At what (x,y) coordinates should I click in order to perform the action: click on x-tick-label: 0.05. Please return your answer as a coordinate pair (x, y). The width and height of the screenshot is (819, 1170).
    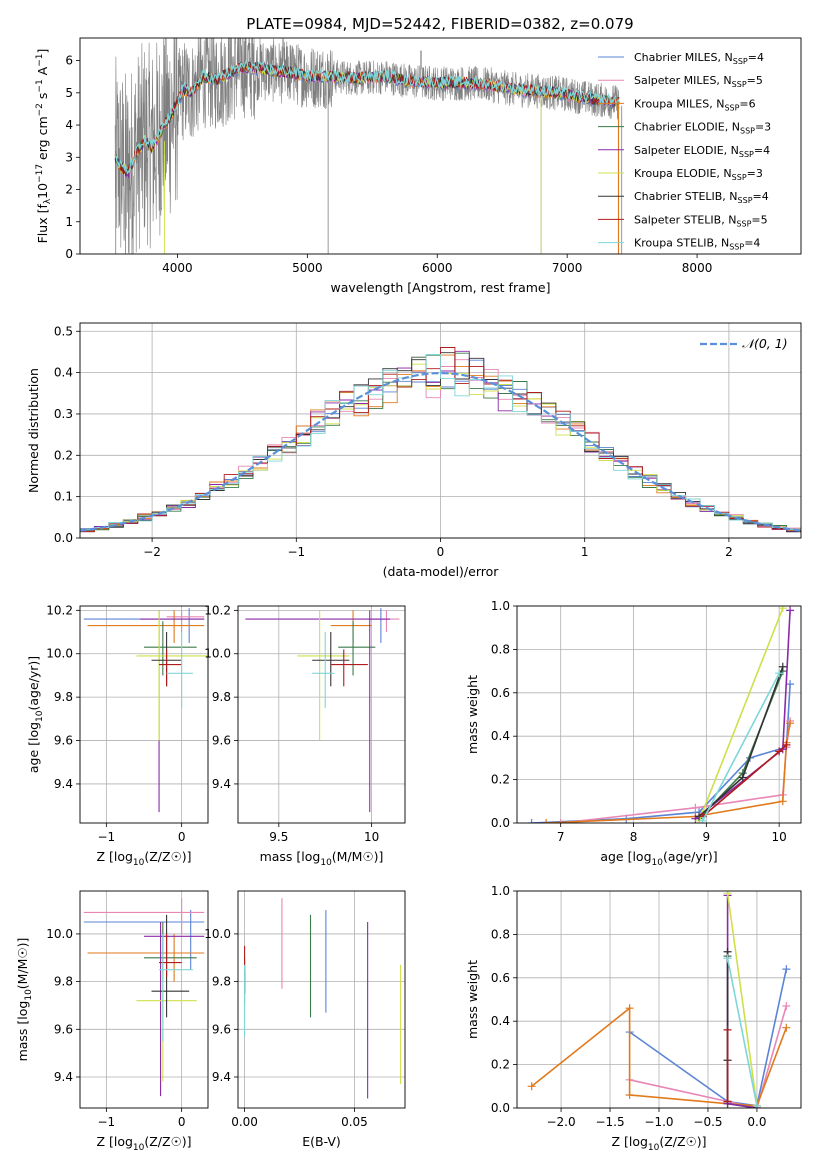
    Looking at the image, I should click on (354, 1122).